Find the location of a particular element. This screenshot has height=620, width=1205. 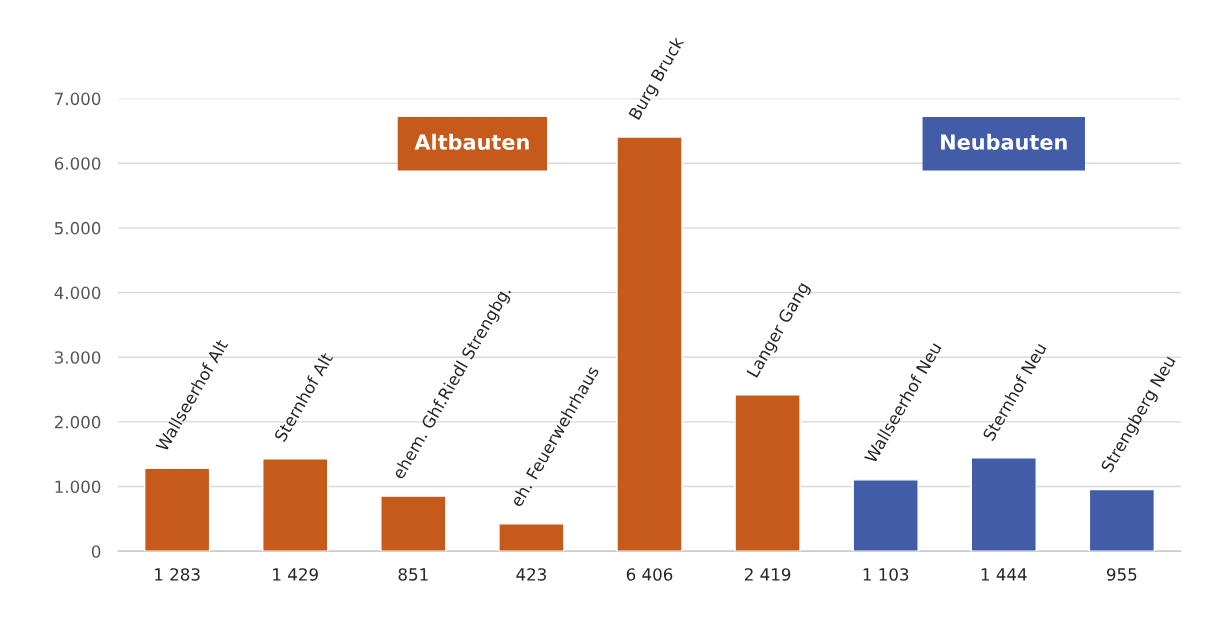

text: Neubauten is located at coordinates (1004, 141).